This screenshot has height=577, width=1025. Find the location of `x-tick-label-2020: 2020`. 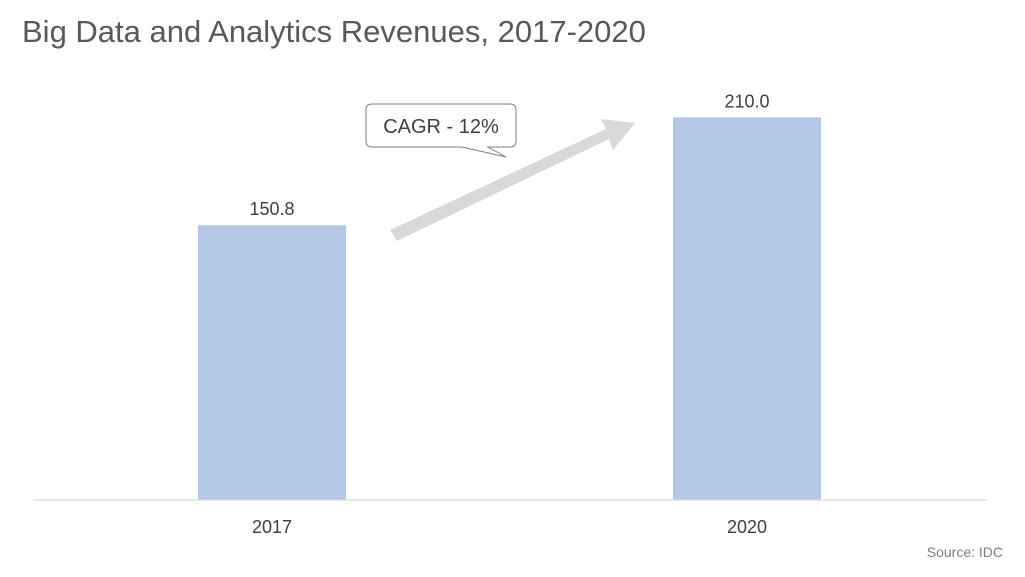

x-tick-label-2020: 2020 is located at coordinates (747, 527).